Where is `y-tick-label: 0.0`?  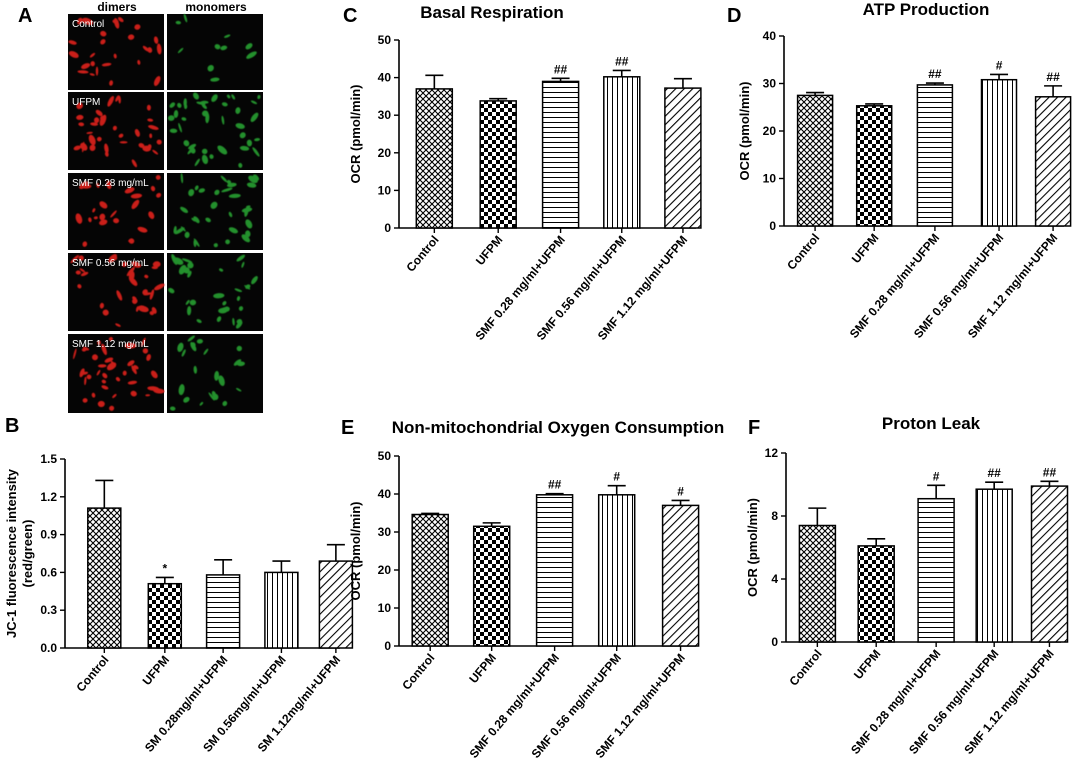 y-tick-label: 0.0 is located at coordinates (48, 648).